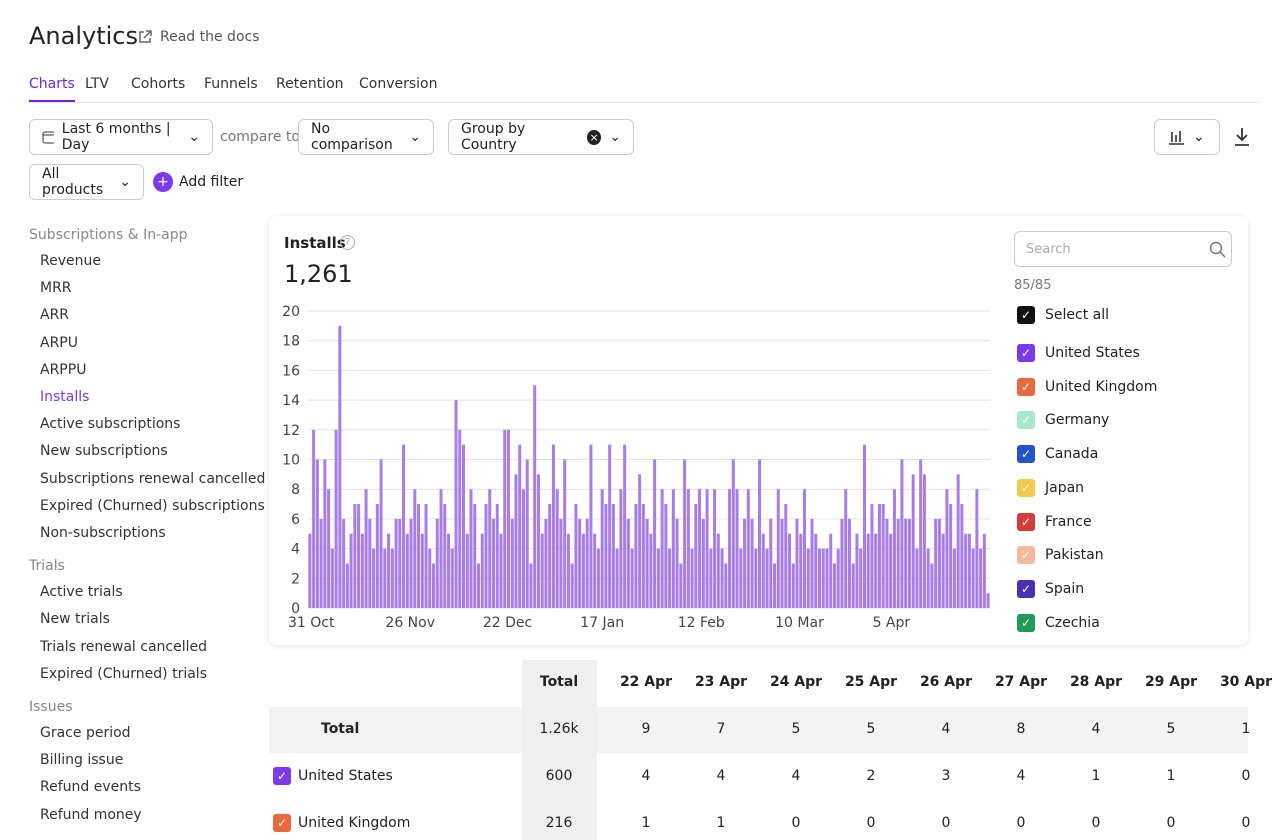 The image size is (1280, 840). I want to click on search-box: Search, so click(1123, 249).